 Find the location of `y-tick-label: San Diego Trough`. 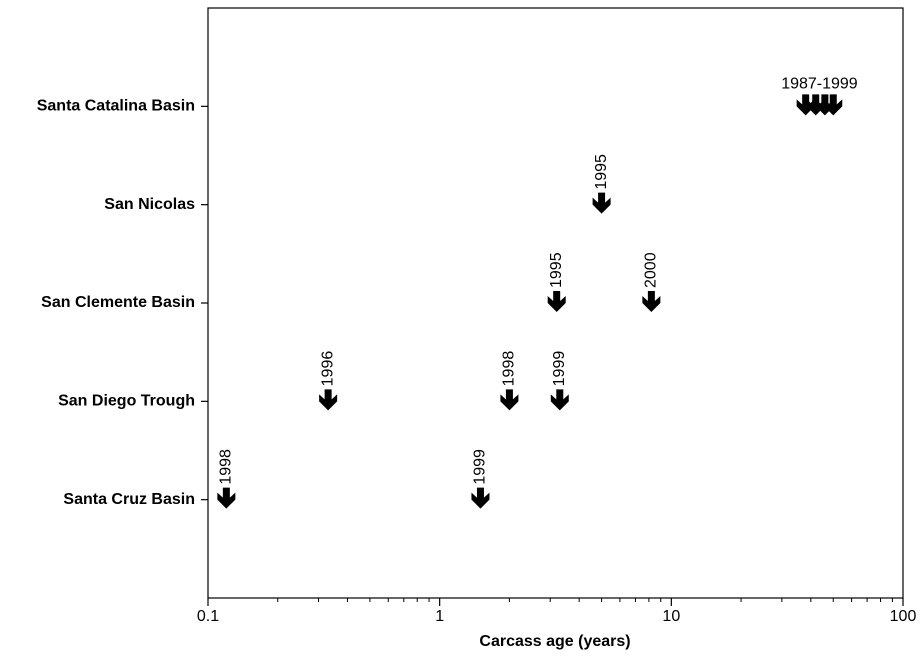

y-tick-label: San Diego Trough is located at coordinates (126, 401).